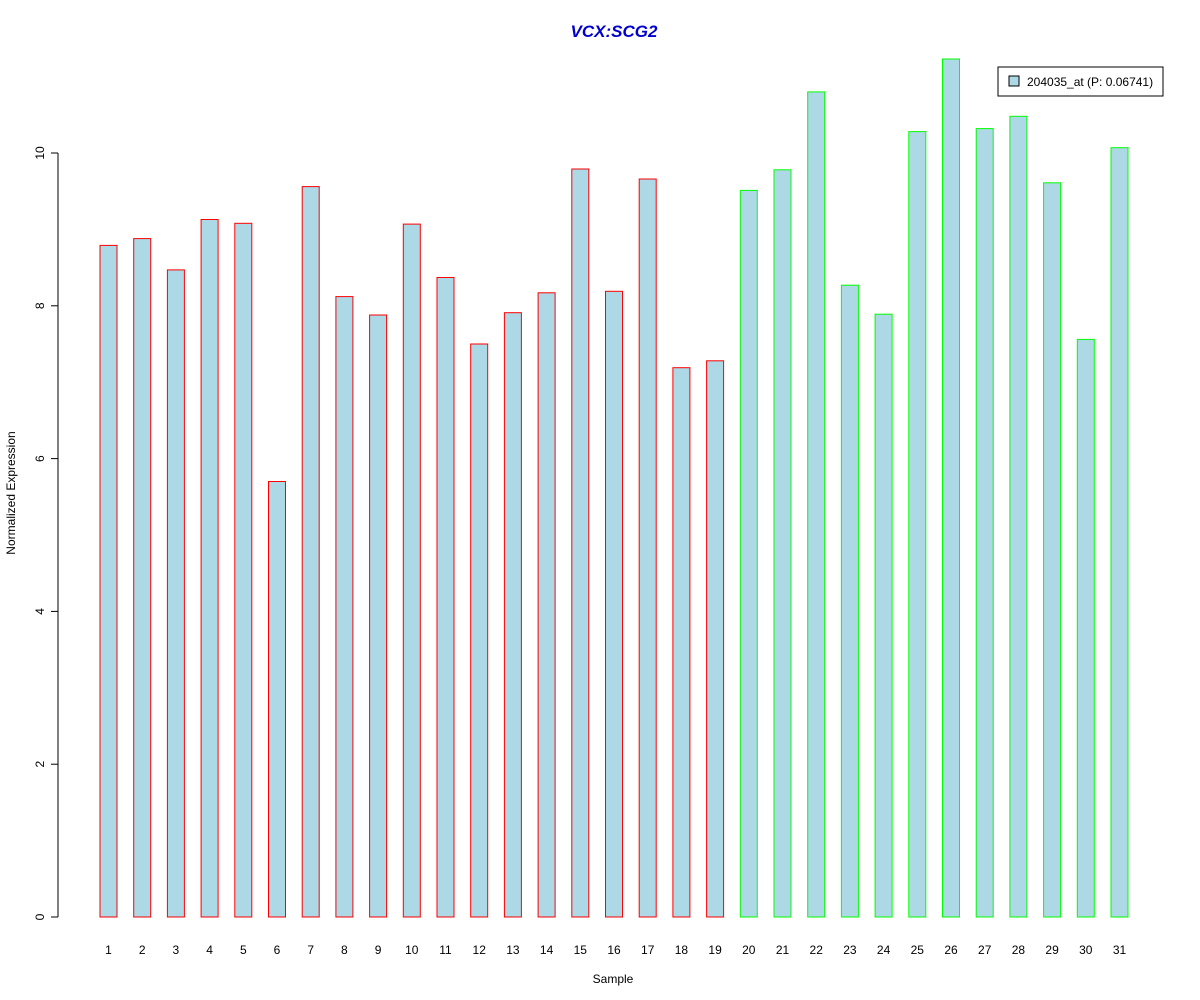 The image size is (1200, 1000). Describe the element at coordinates (40, 153) in the screenshot. I see `y-tick-label: 10` at that location.